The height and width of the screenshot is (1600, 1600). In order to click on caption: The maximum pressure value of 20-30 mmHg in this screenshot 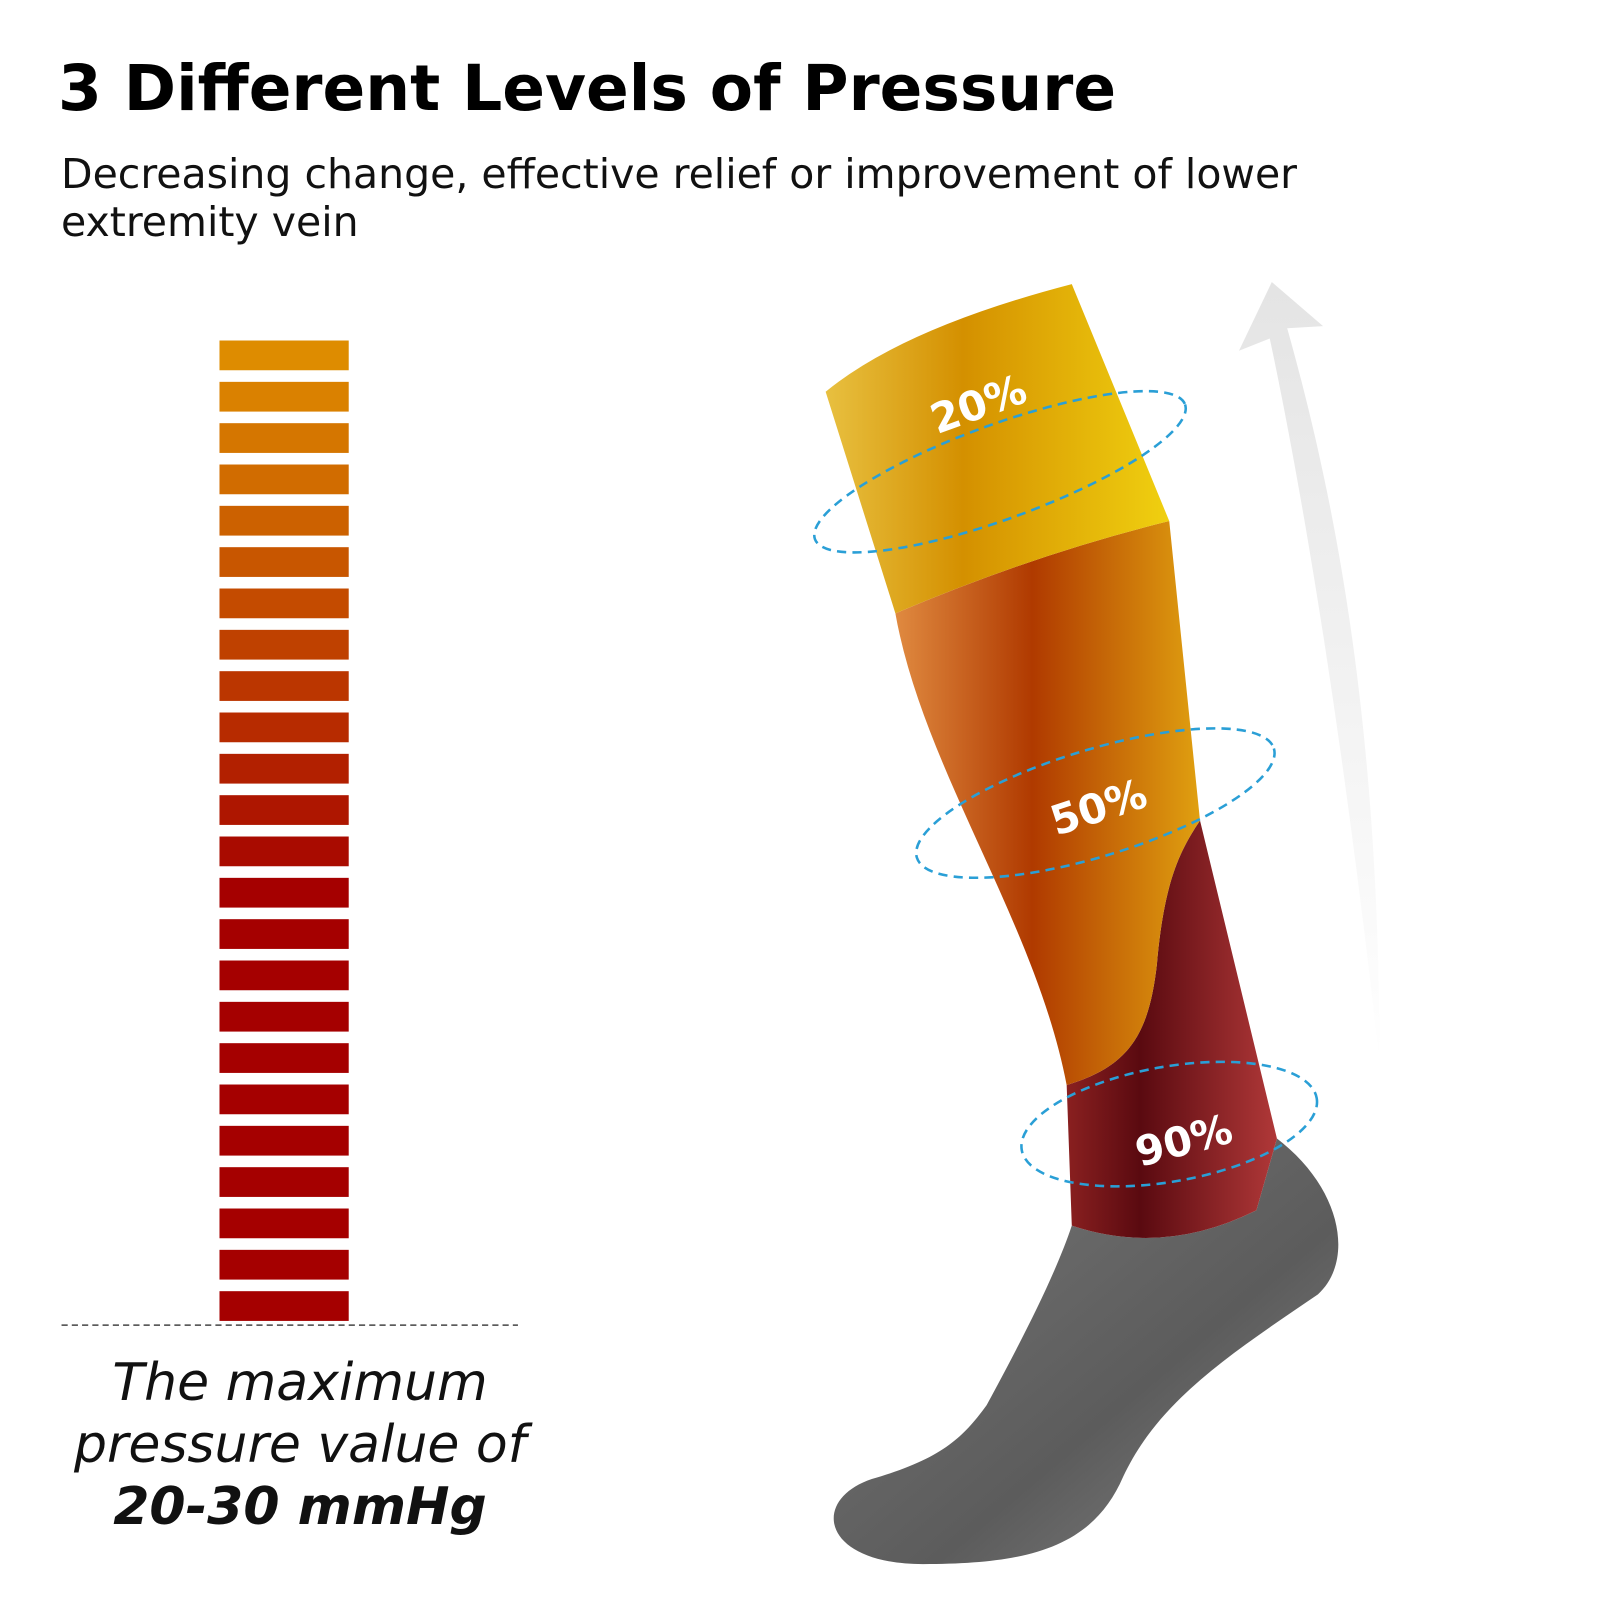, I will do `click(300, 1445)`.